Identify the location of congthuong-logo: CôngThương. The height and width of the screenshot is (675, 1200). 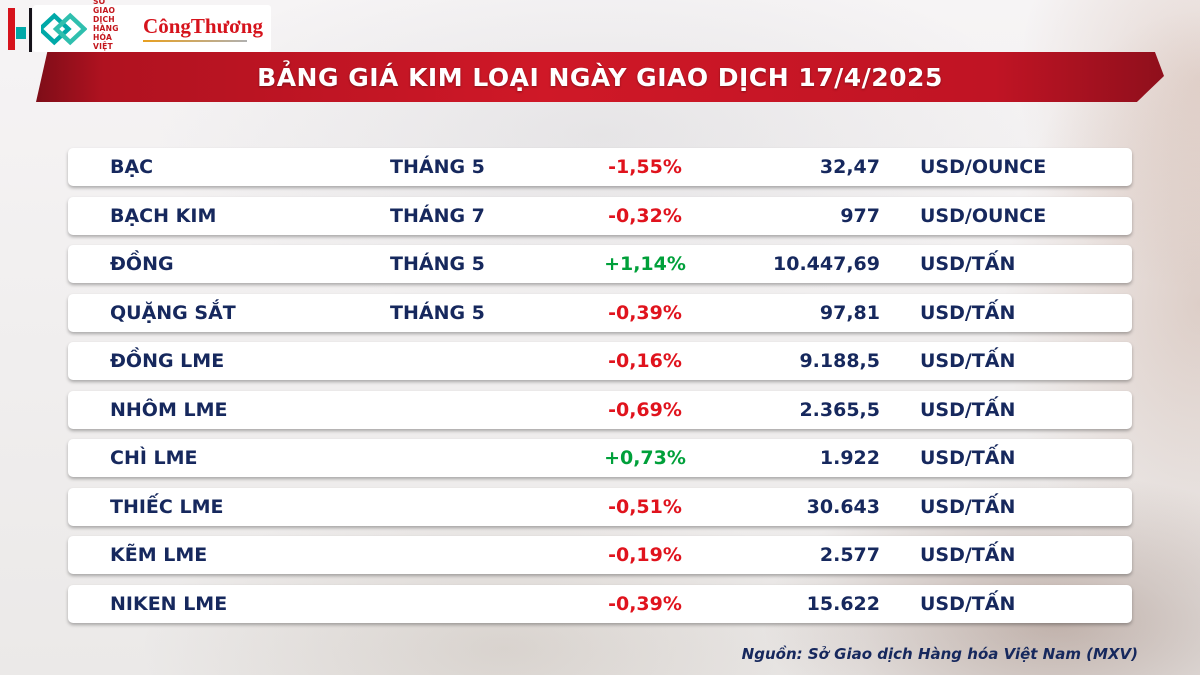
(203, 27).